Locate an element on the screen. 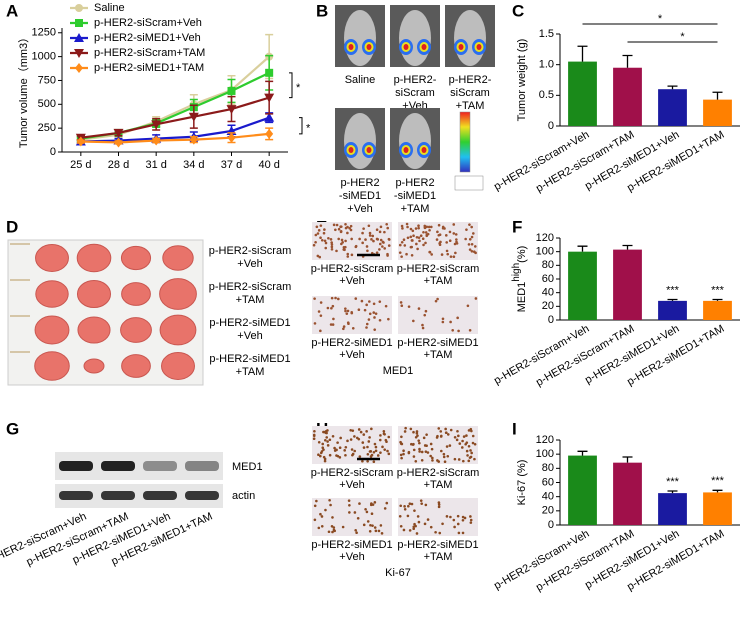  blot-band is located at coordinates (160, 495).